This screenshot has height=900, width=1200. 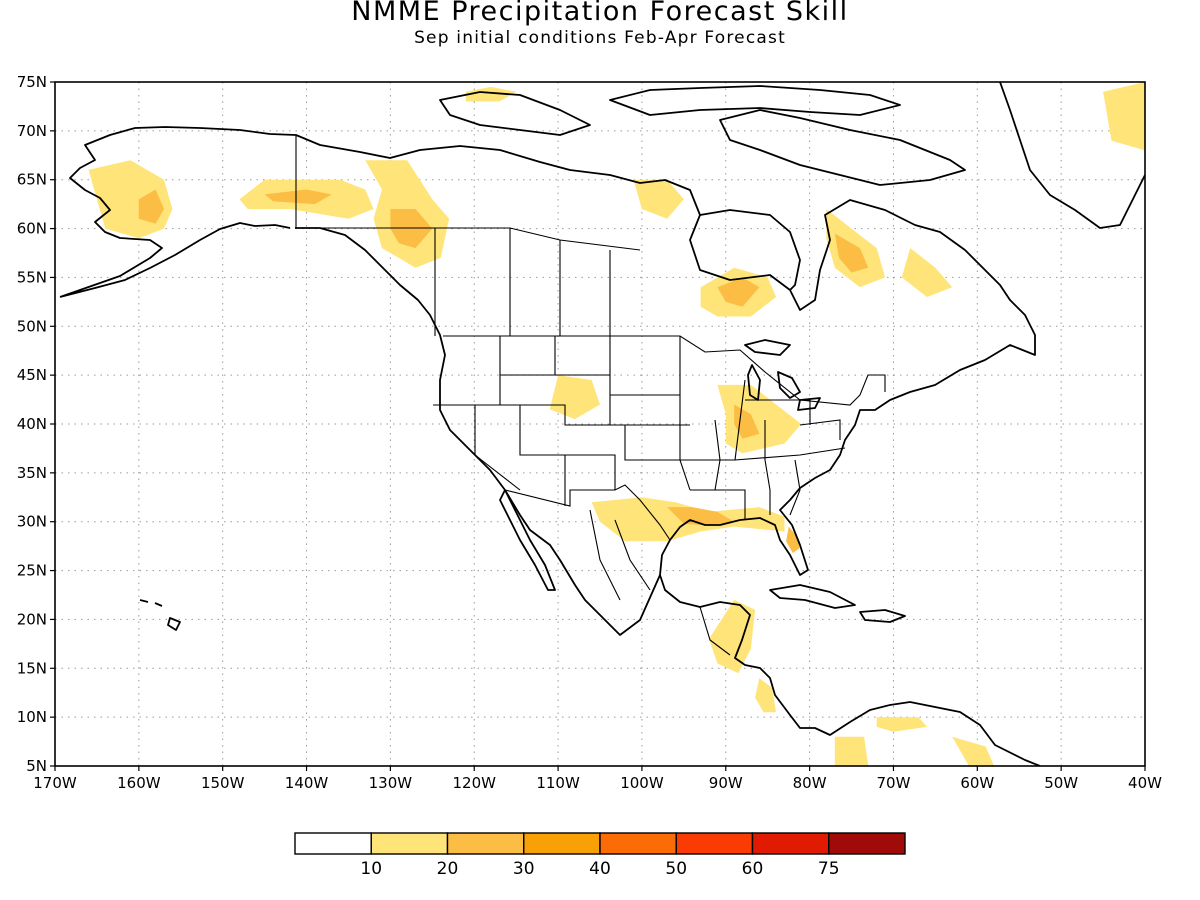 What do you see at coordinates (32, 571) in the screenshot?
I see `lat-tick-label: 25N` at bounding box center [32, 571].